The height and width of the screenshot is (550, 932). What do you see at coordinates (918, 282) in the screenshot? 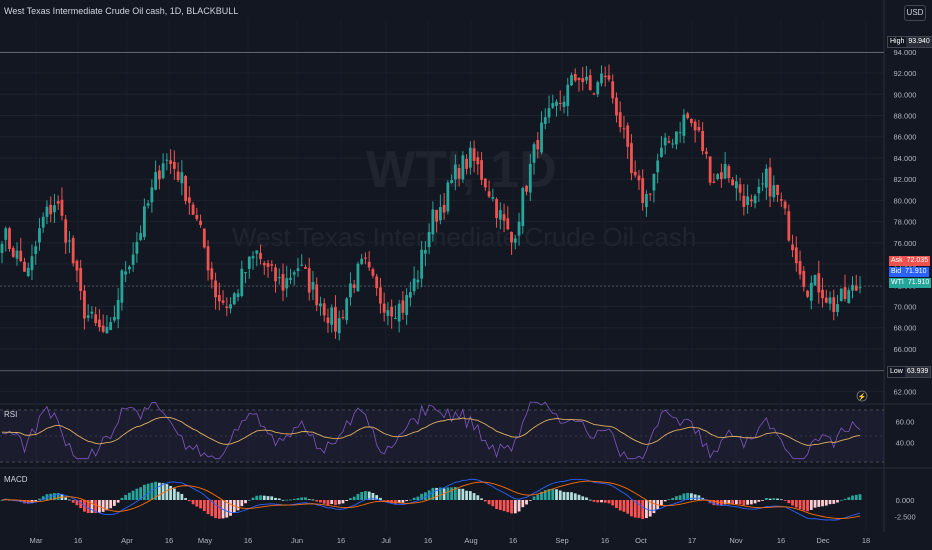
I see `last-tag-value: 71.910` at bounding box center [918, 282].